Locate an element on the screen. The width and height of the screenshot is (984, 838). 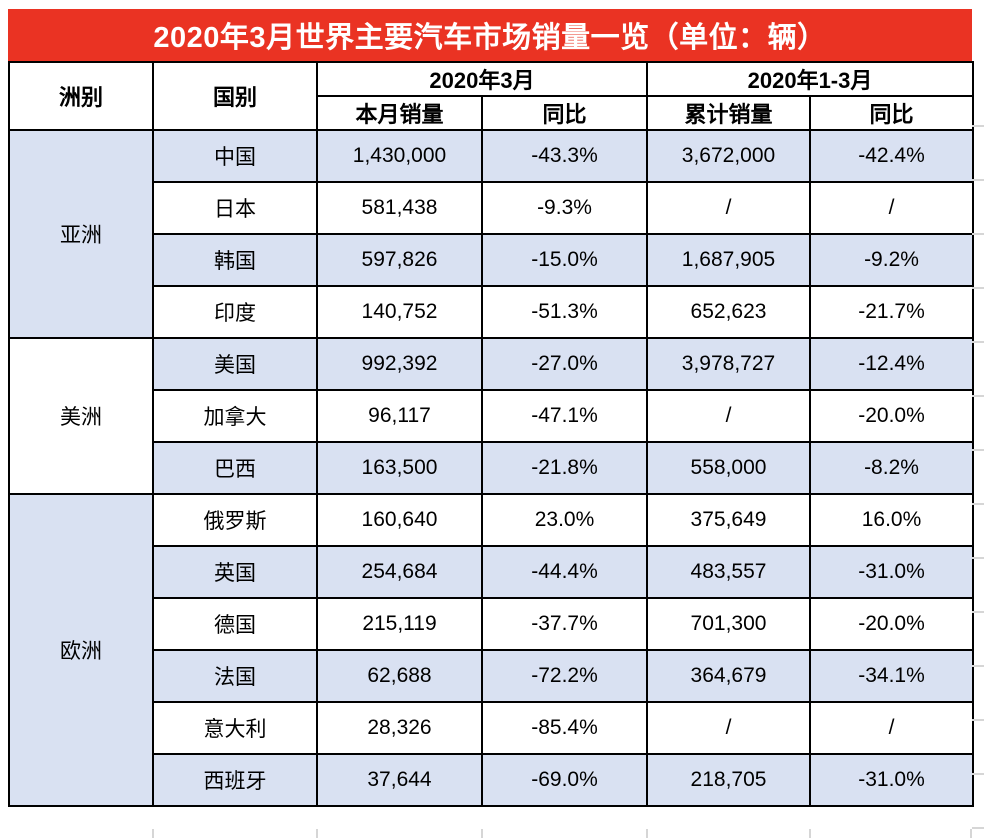
monthly-sales-cell: 163,500 is located at coordinates (399, 468).